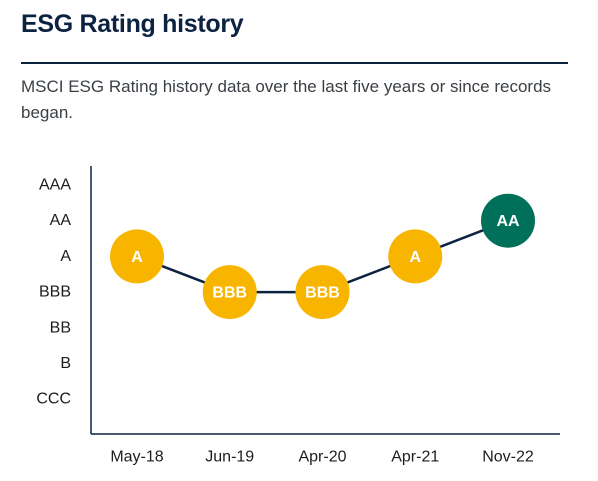 The image size is (598, 481). I want to click on x-tick-label: Apr-21, so click(415, 457).